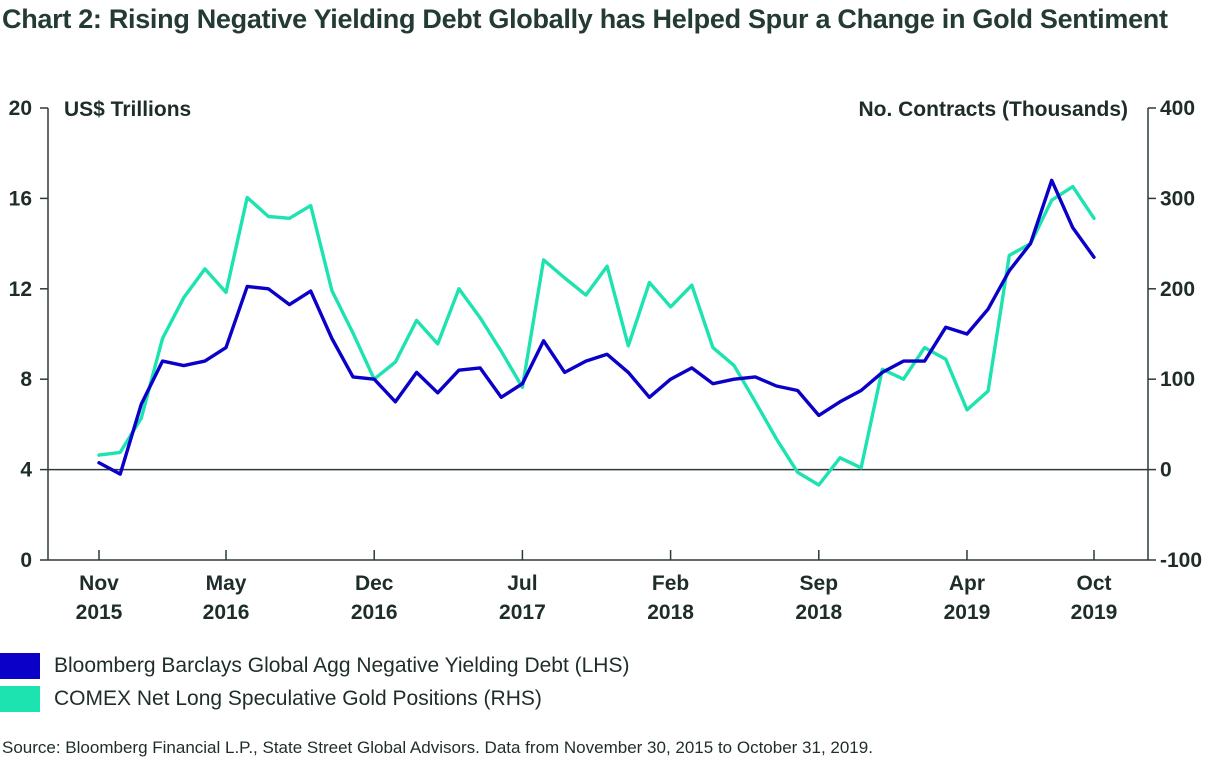  What do you see at coordinates (1177, 198) in the screenshot?
I see `right-tick-label: 300` at bounding box center [1177, 198].